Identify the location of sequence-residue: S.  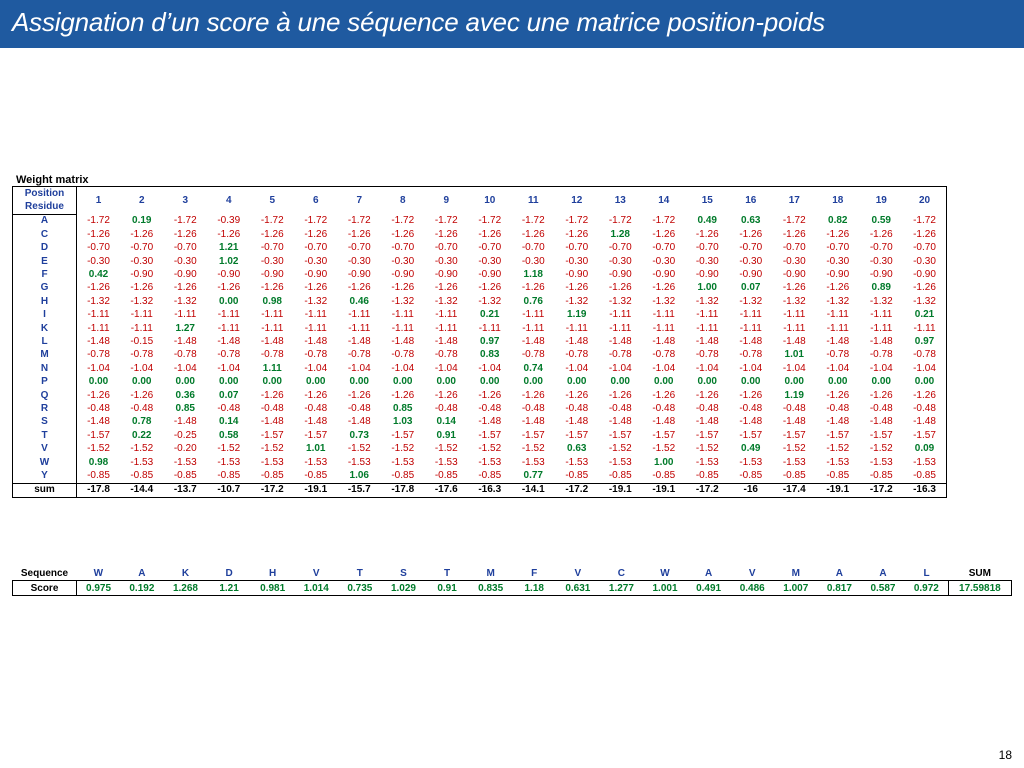
(403, 573).